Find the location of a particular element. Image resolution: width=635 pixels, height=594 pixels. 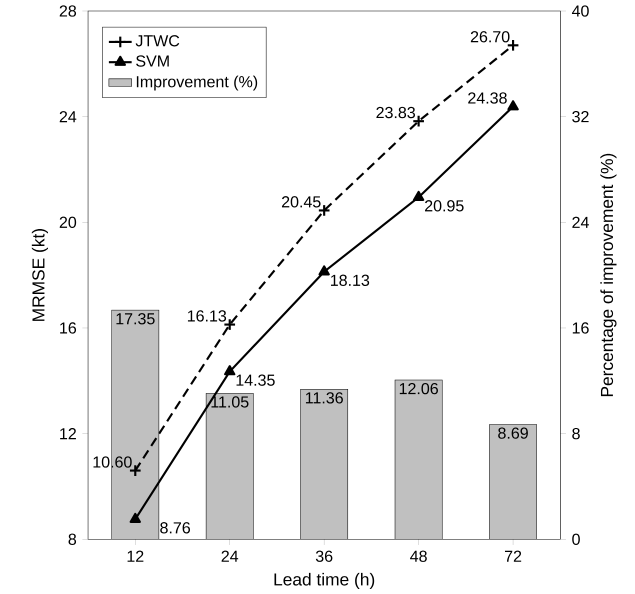

y-tick-label: 24 is located at coordinates (68, 116).